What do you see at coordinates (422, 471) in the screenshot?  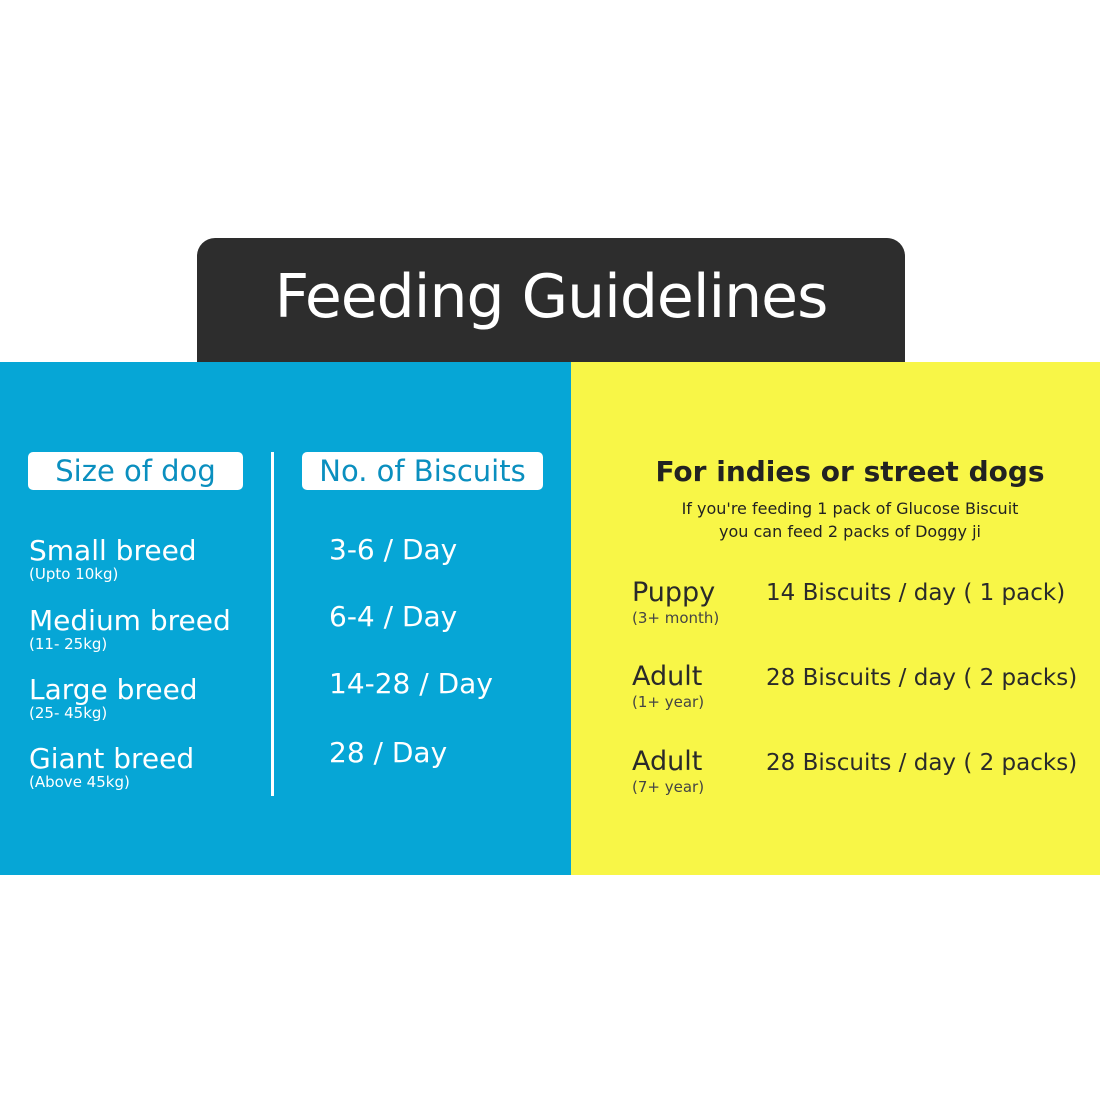 I see `biscuits-header: No. of Biscuits` at bounding box center [422, 471].